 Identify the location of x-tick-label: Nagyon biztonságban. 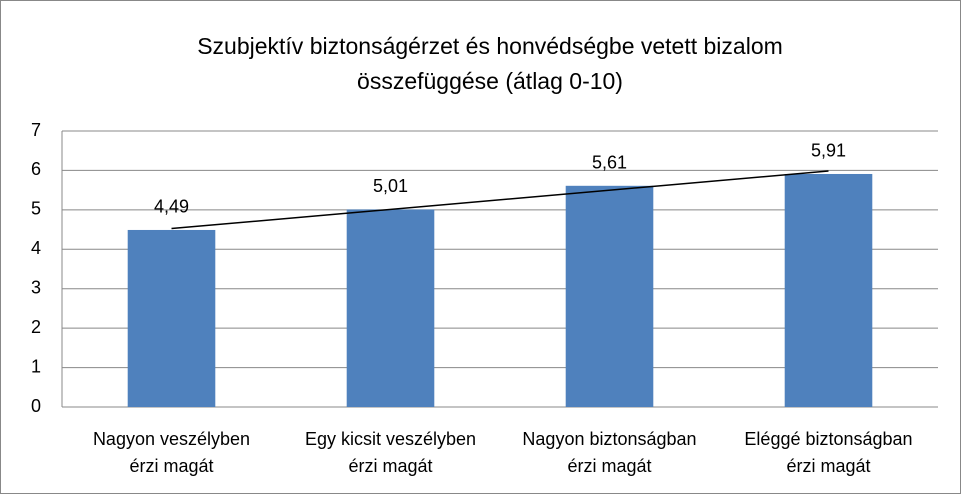
(609, 439).